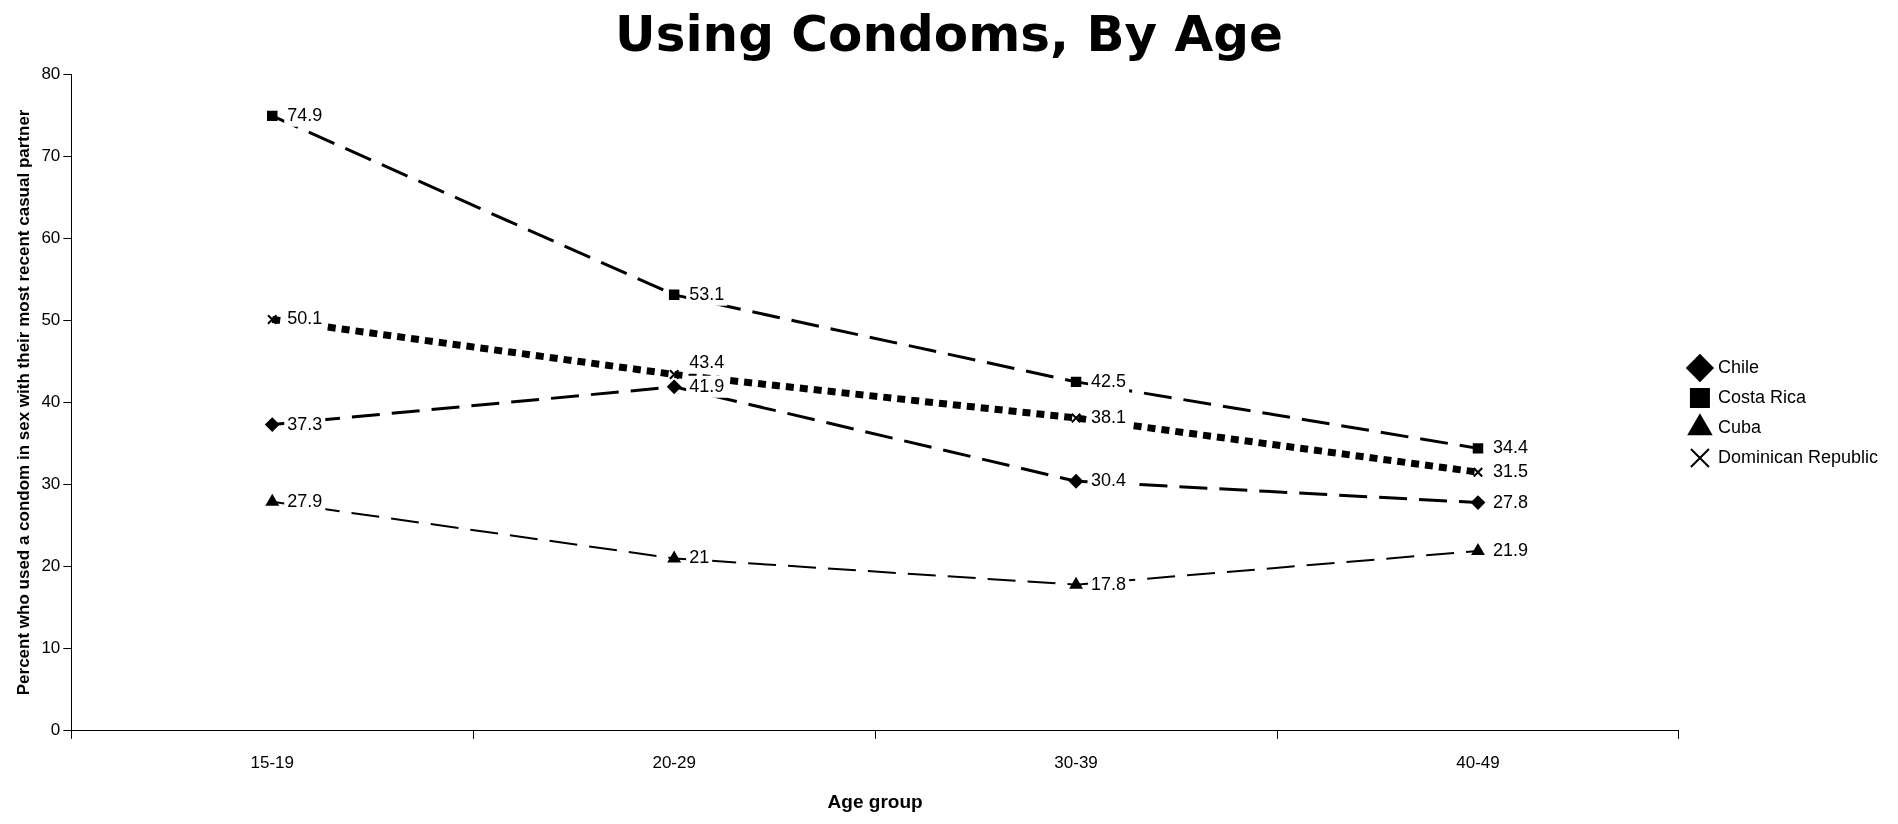 The image size is (1898, 824). I want to click on data-label: 50.1, so click(305, 318).